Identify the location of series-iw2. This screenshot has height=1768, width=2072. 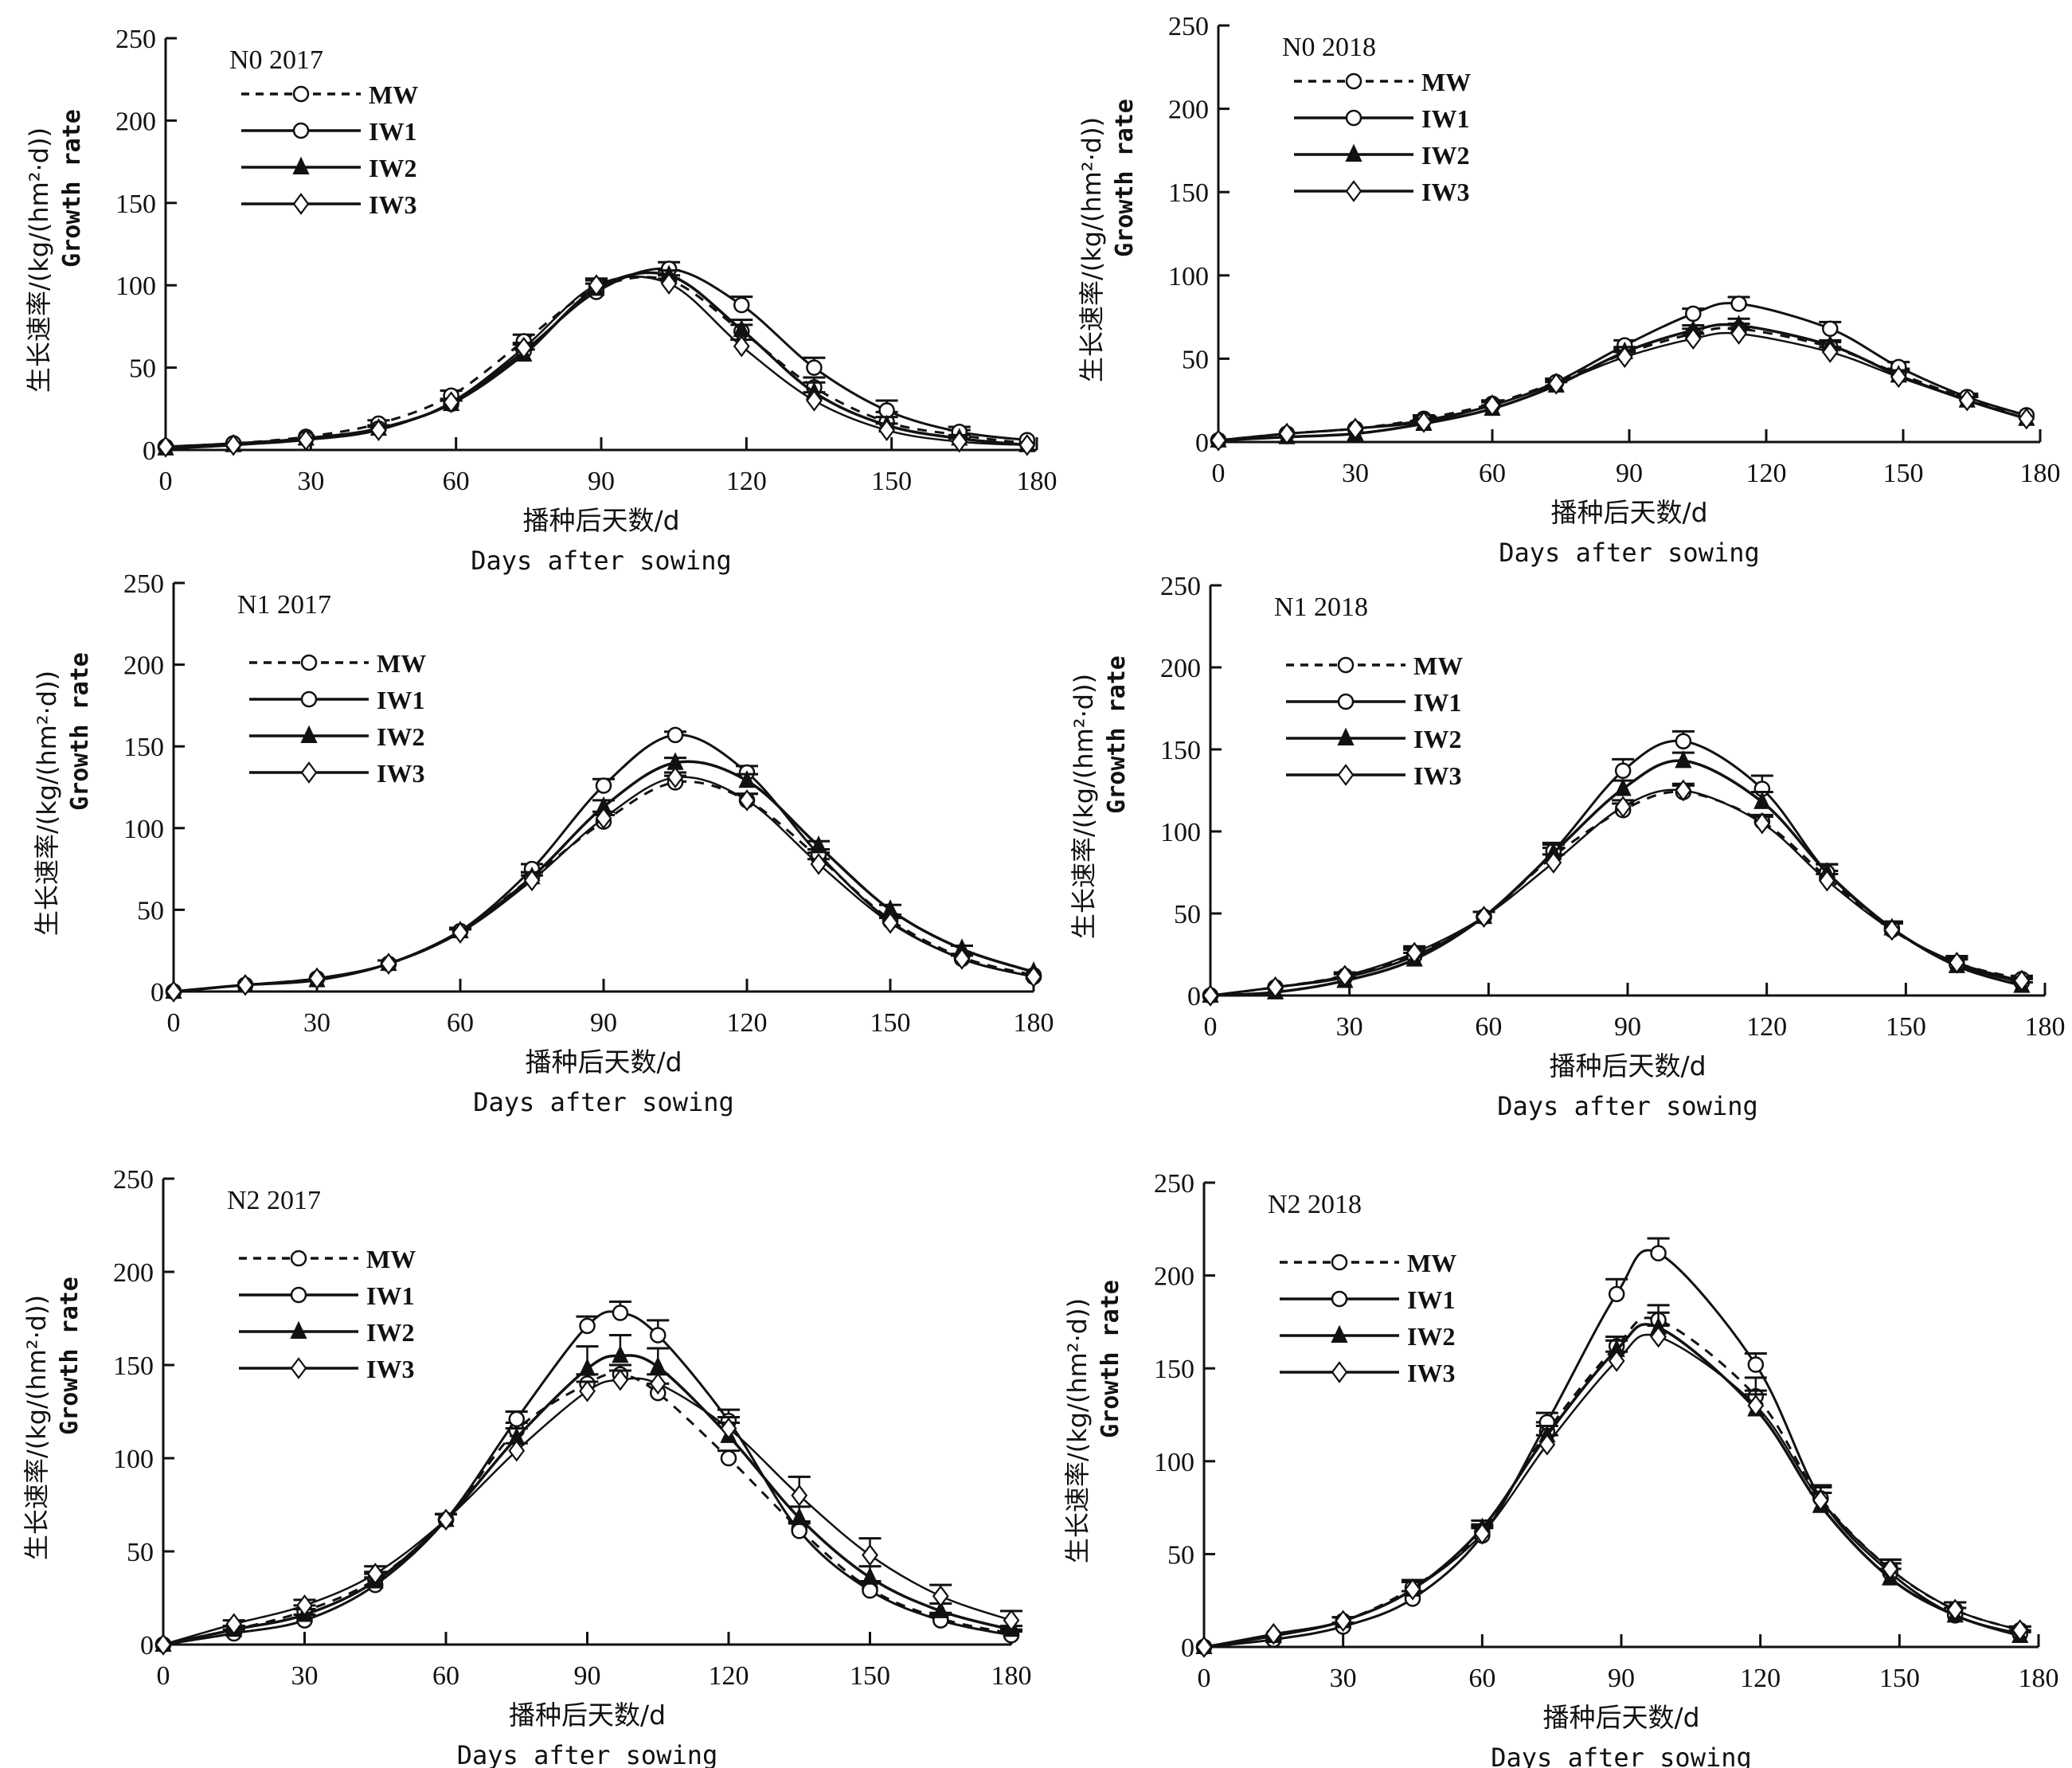
(1617, 876).